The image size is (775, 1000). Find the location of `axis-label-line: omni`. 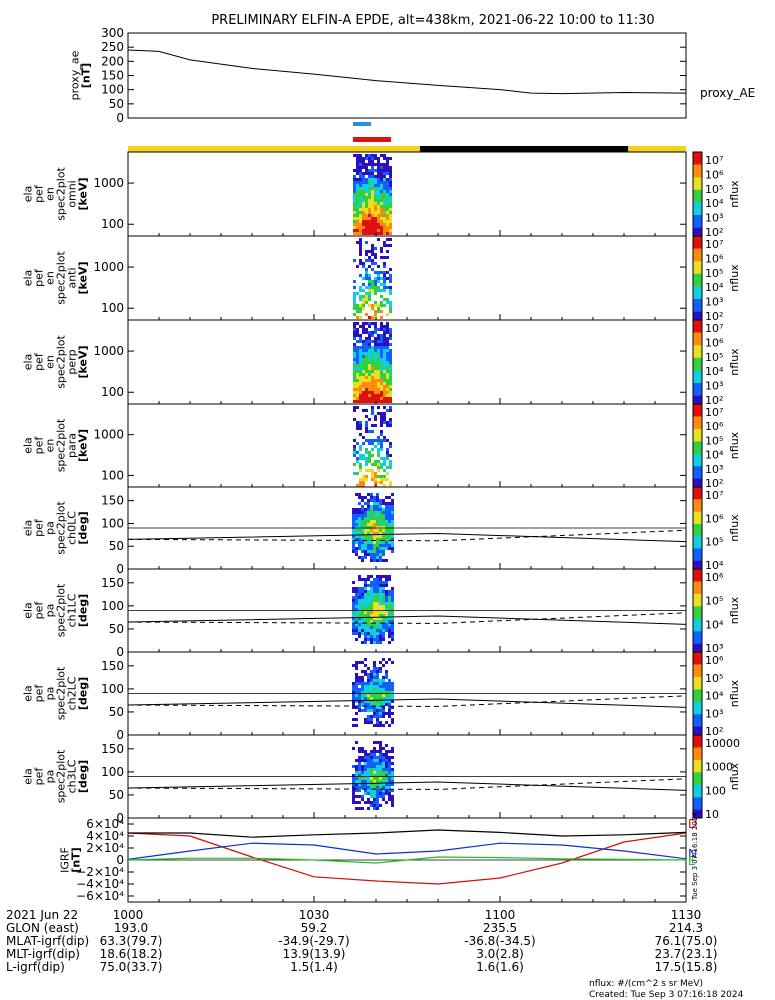

axis-label-line: omni is located at coordinates (72, 193).